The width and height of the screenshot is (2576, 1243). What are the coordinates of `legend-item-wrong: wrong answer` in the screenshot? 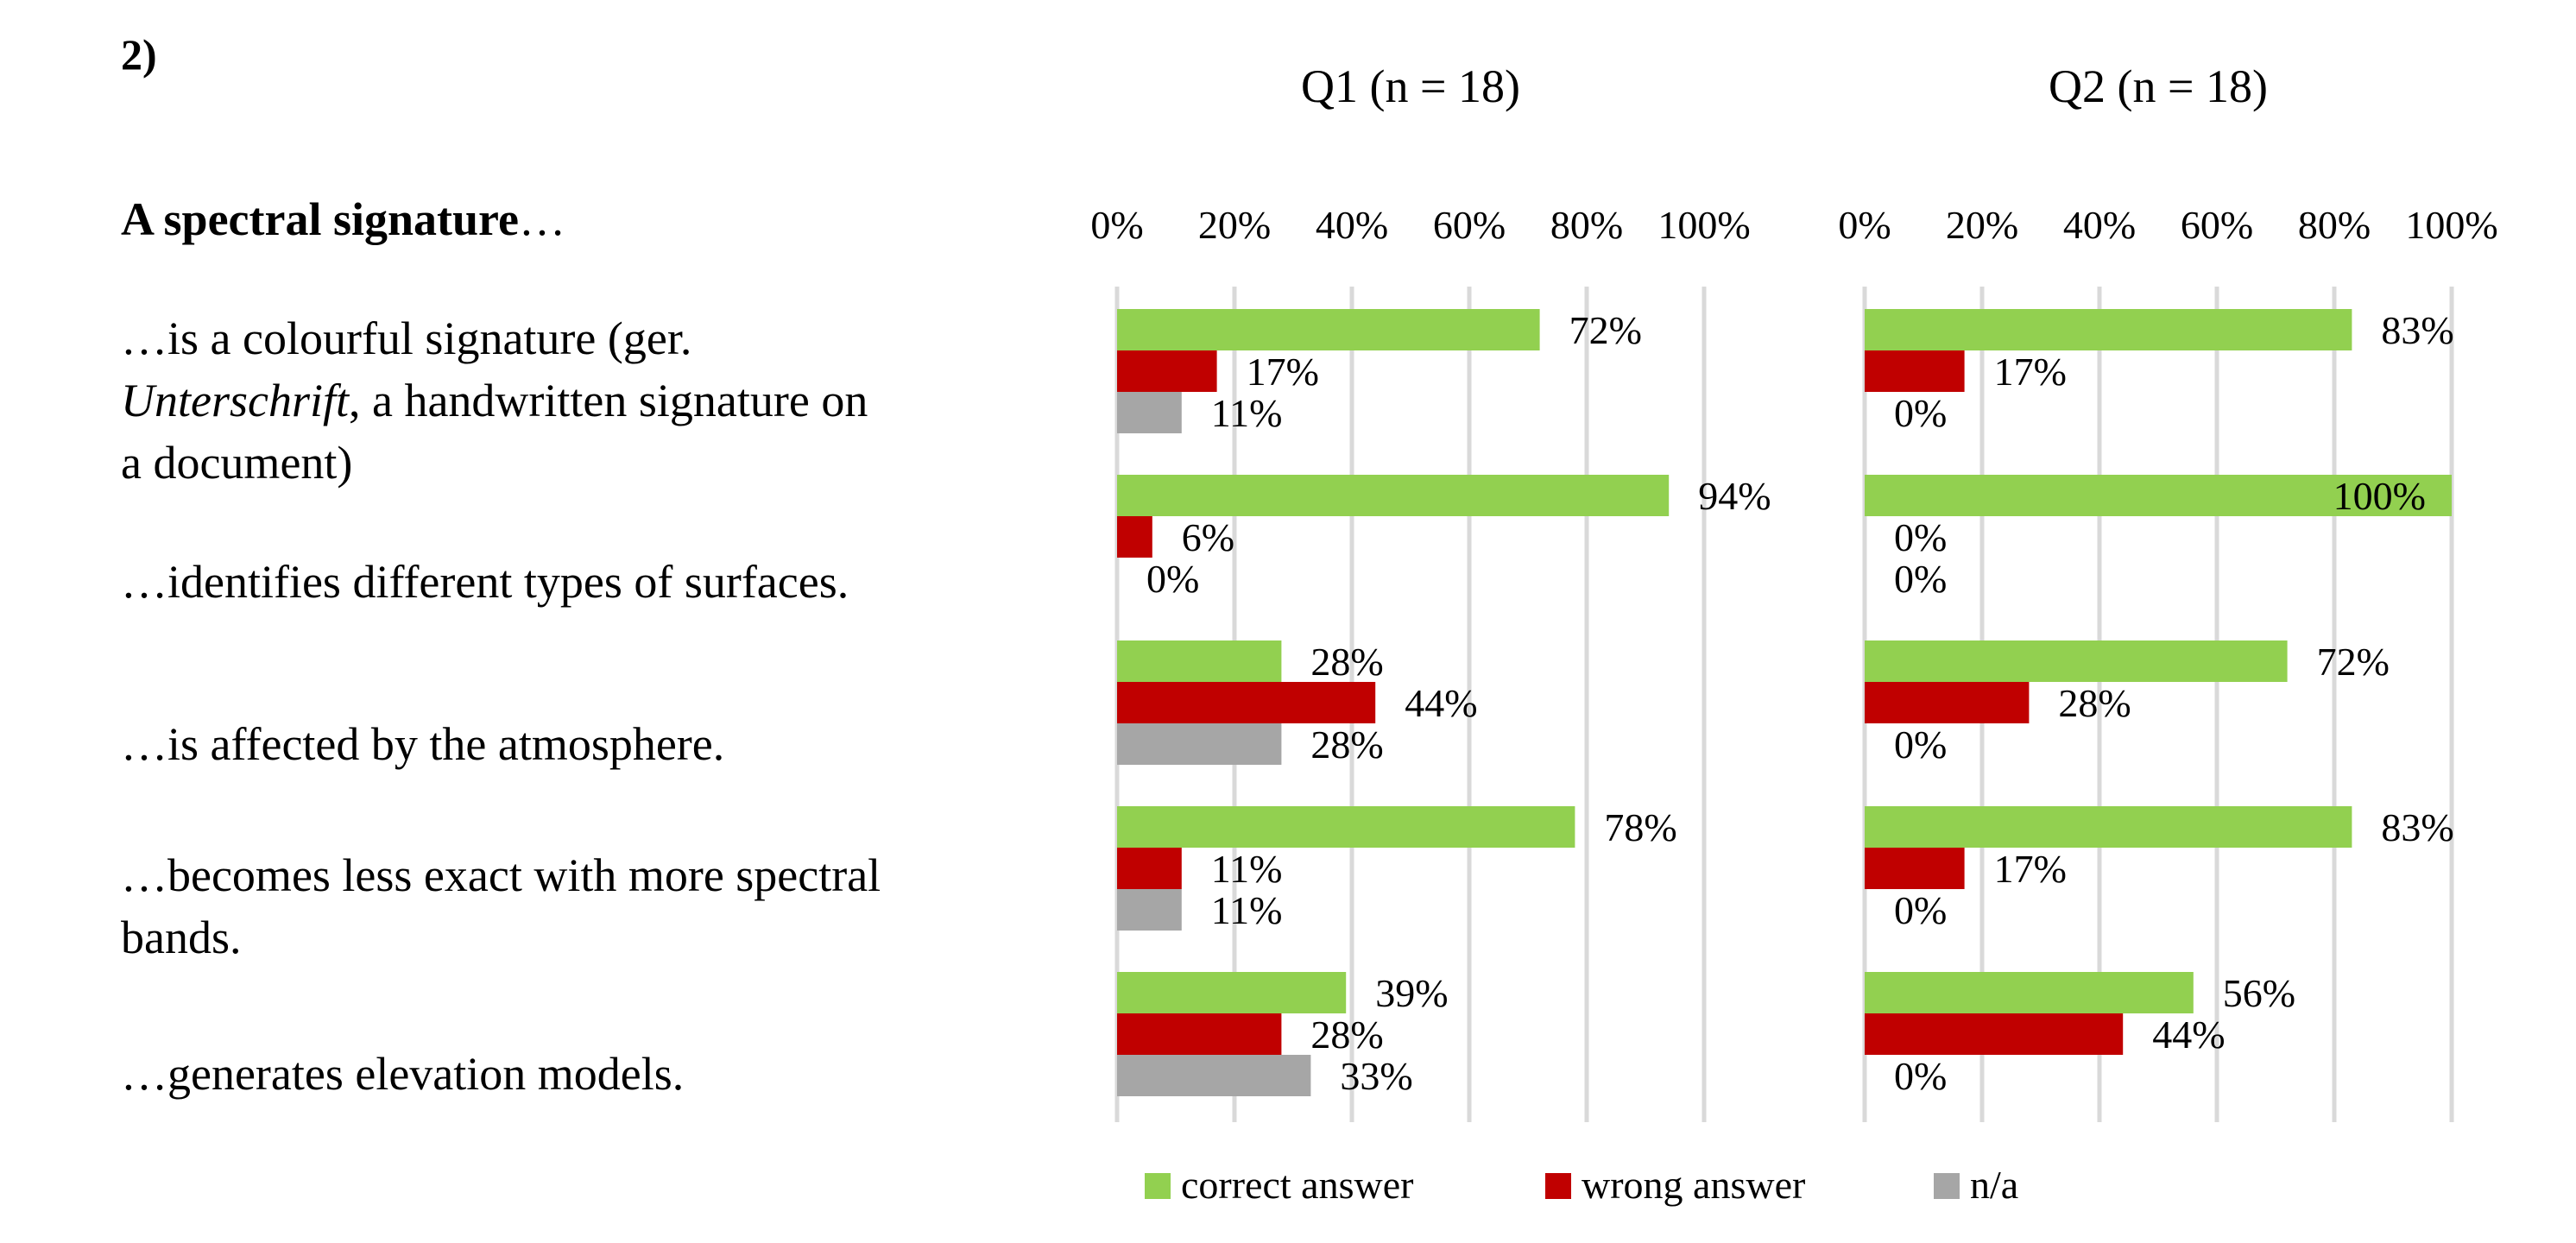 It's located at (1675, 1185).